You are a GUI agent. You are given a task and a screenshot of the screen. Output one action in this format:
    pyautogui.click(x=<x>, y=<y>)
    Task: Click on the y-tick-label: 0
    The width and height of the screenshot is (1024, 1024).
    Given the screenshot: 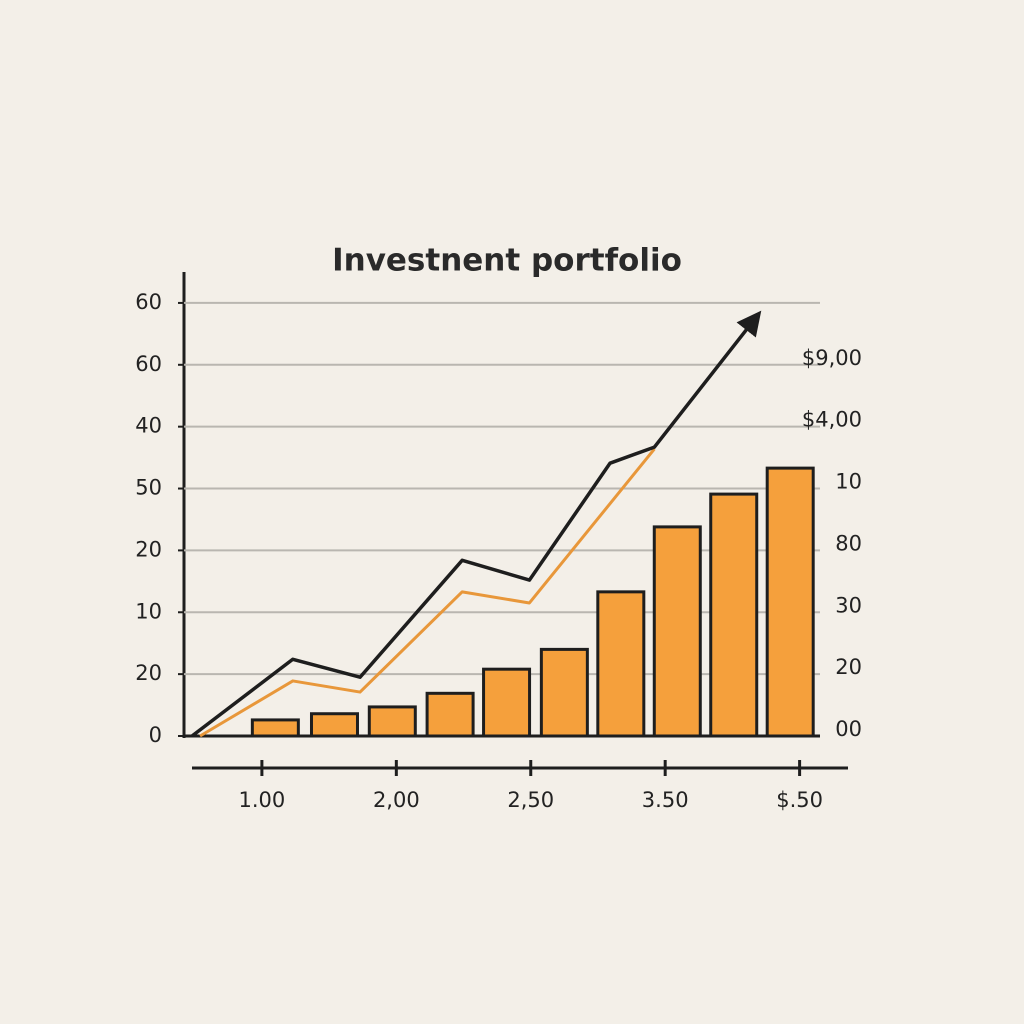 What is the action you would take?
    pyautogui.click(x=155, y=735)
    